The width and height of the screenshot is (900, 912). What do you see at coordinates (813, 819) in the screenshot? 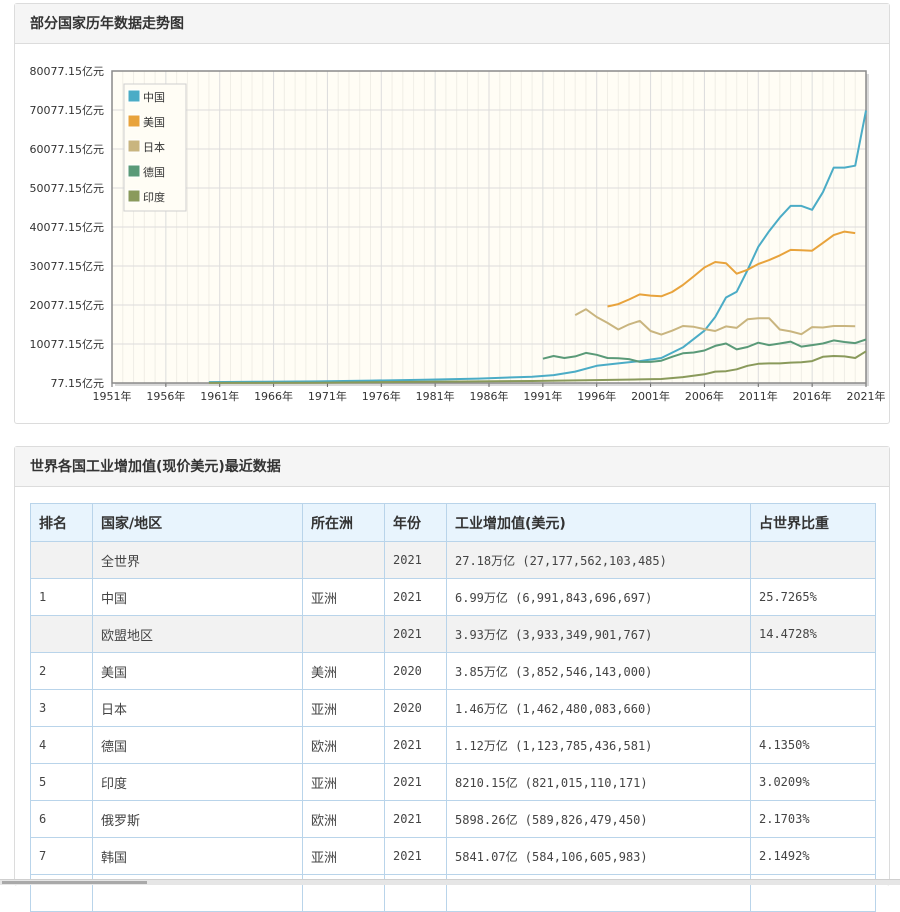
I see `cell-share: 2.1703%` at bounding box center [813, 819].